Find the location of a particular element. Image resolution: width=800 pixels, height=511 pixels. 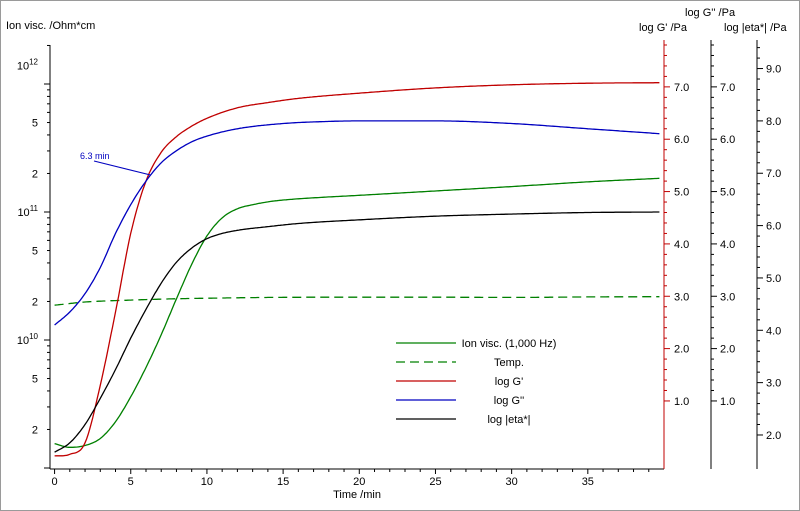

left-tick-label: 1011 is located at coordinates (27, 211).